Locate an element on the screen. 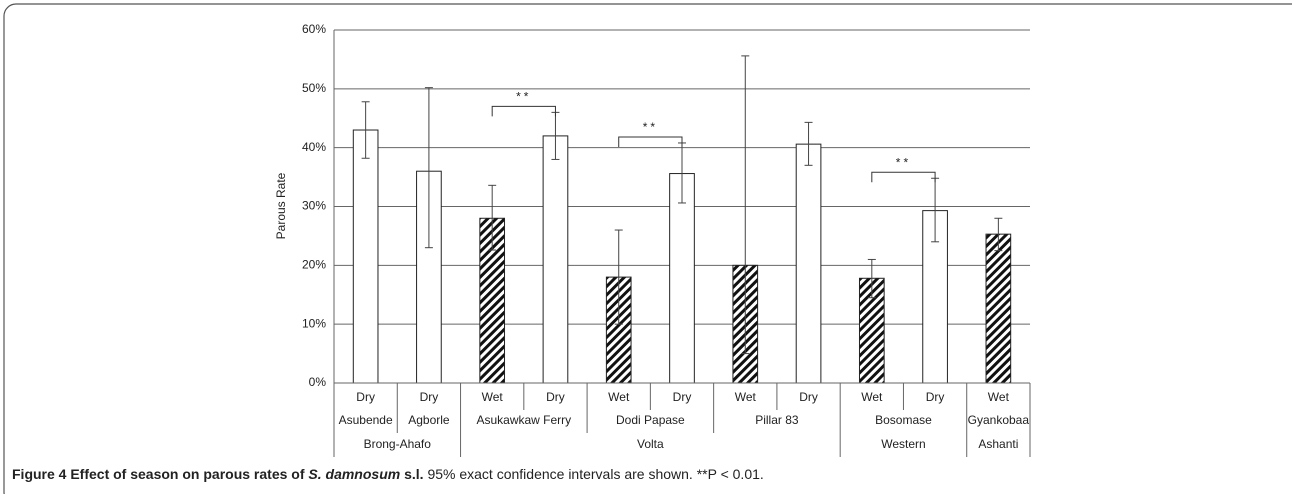 The width and height of the screenshot is (1292, 494). y-axis-label: Parous Rate is located at coordinates (281, 205).